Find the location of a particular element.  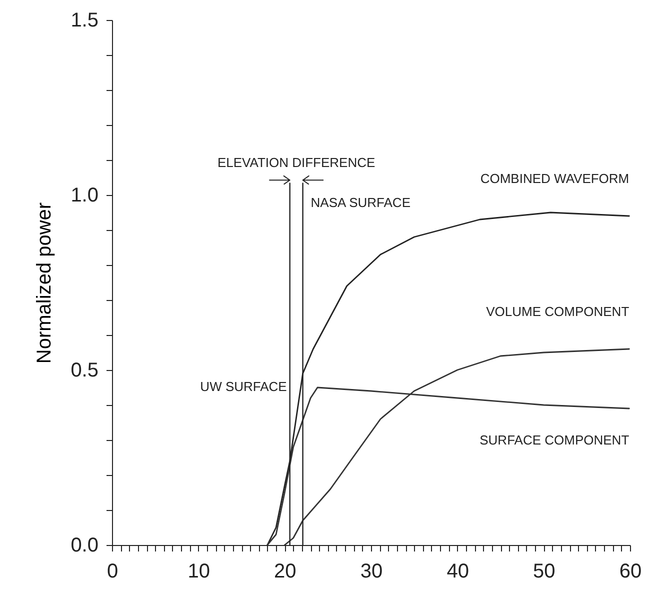

ref-line-label: UW SURFACE is located at coordinates (244, 386).